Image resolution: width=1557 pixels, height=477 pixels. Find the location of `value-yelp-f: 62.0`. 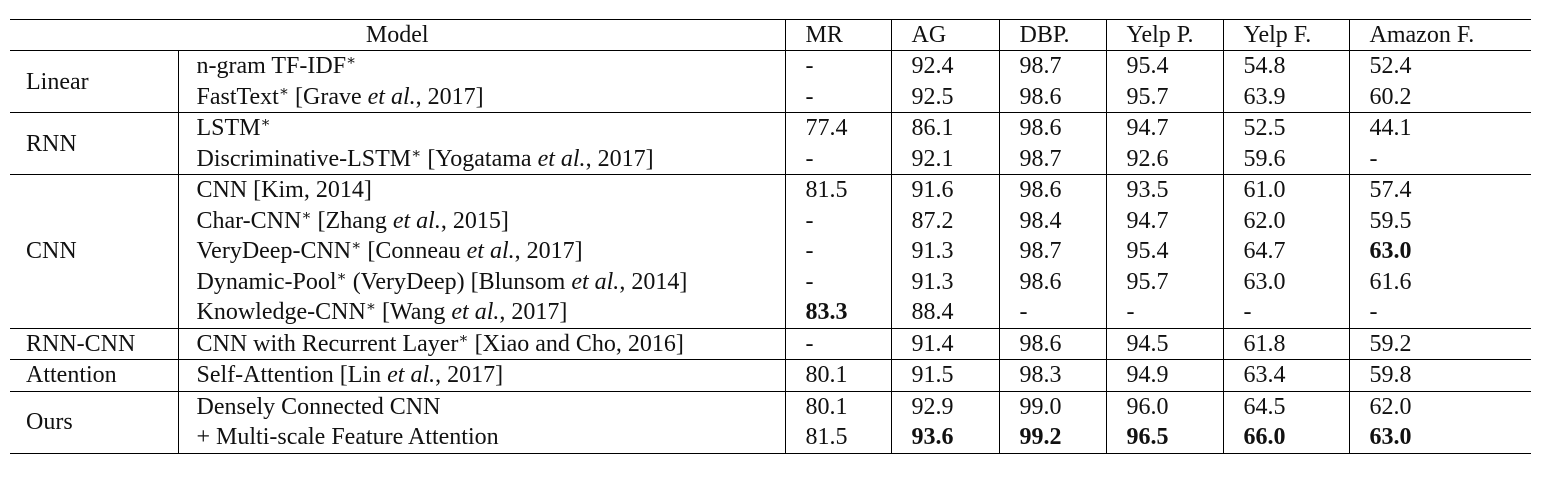

value-yelp-f: 62.0 is located at coordinates (1286, 220).